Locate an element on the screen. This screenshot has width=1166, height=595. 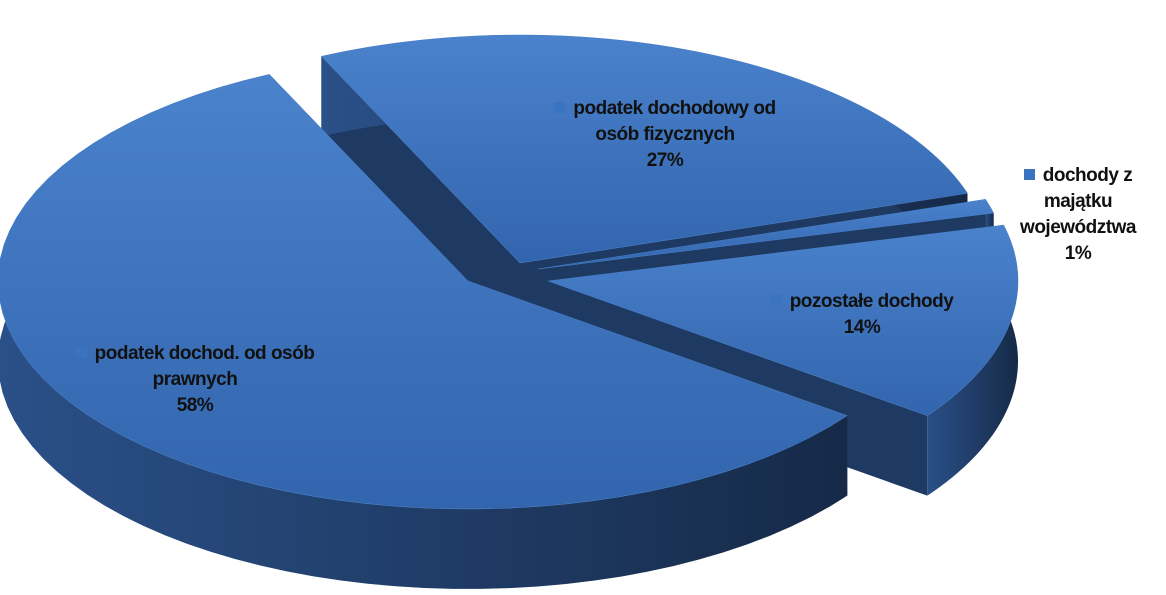
slice-wall is located at coordinates (420, 200).